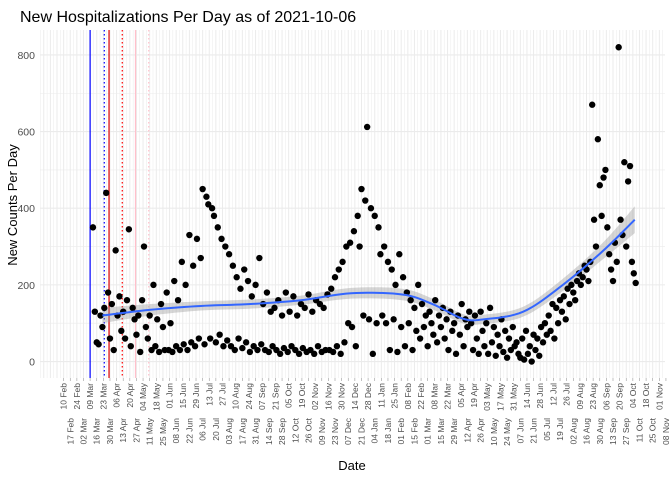  What do you see at coordinates (26, 56) in the screenshot?
I see `y-tick-label: 800` at bounding box center [26, 56].